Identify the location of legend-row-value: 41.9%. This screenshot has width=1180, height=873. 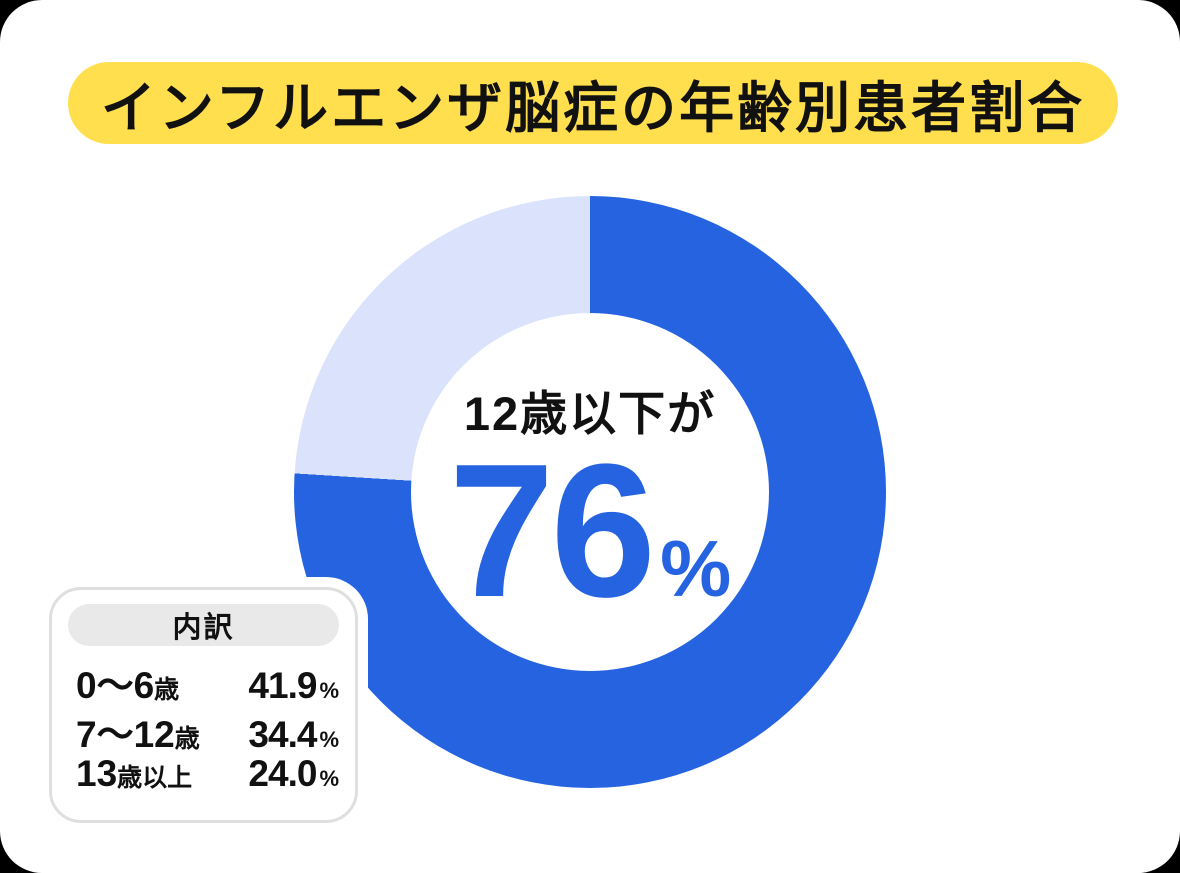
(293, 686).